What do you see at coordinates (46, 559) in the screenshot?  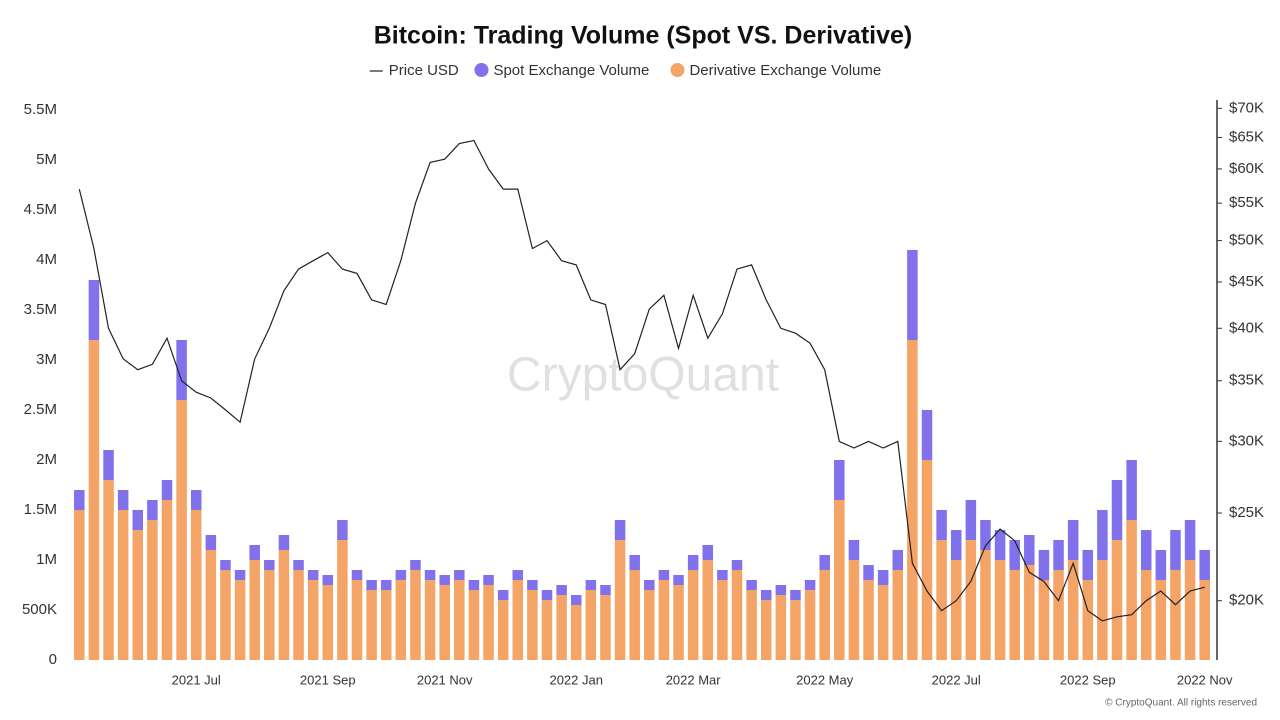 I see `y-tick-label: 1M` at bounding box center [46, 559].